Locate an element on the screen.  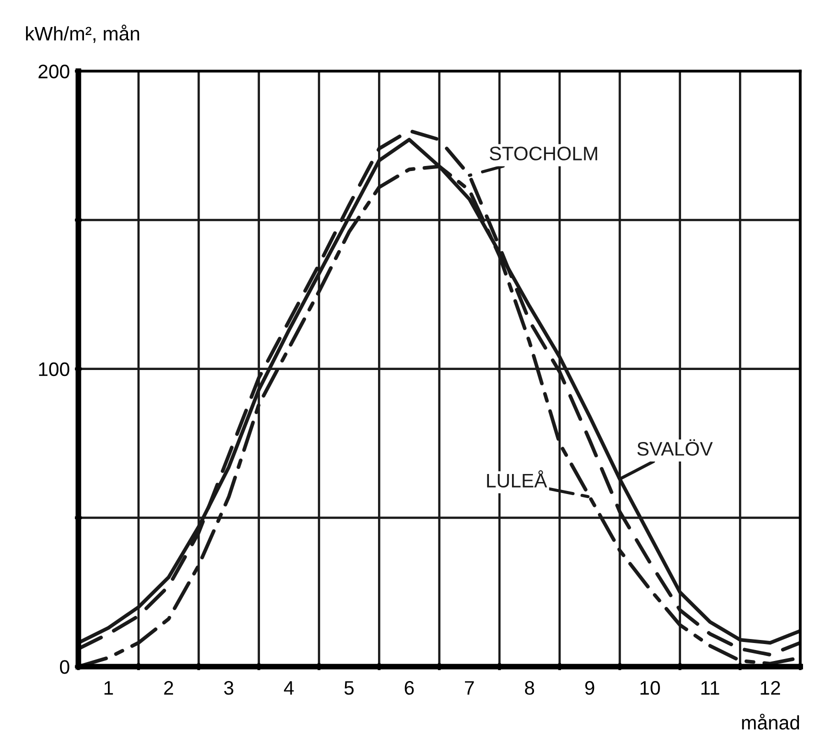
x-tick-label: 1 is located at coordinates (108, 688).